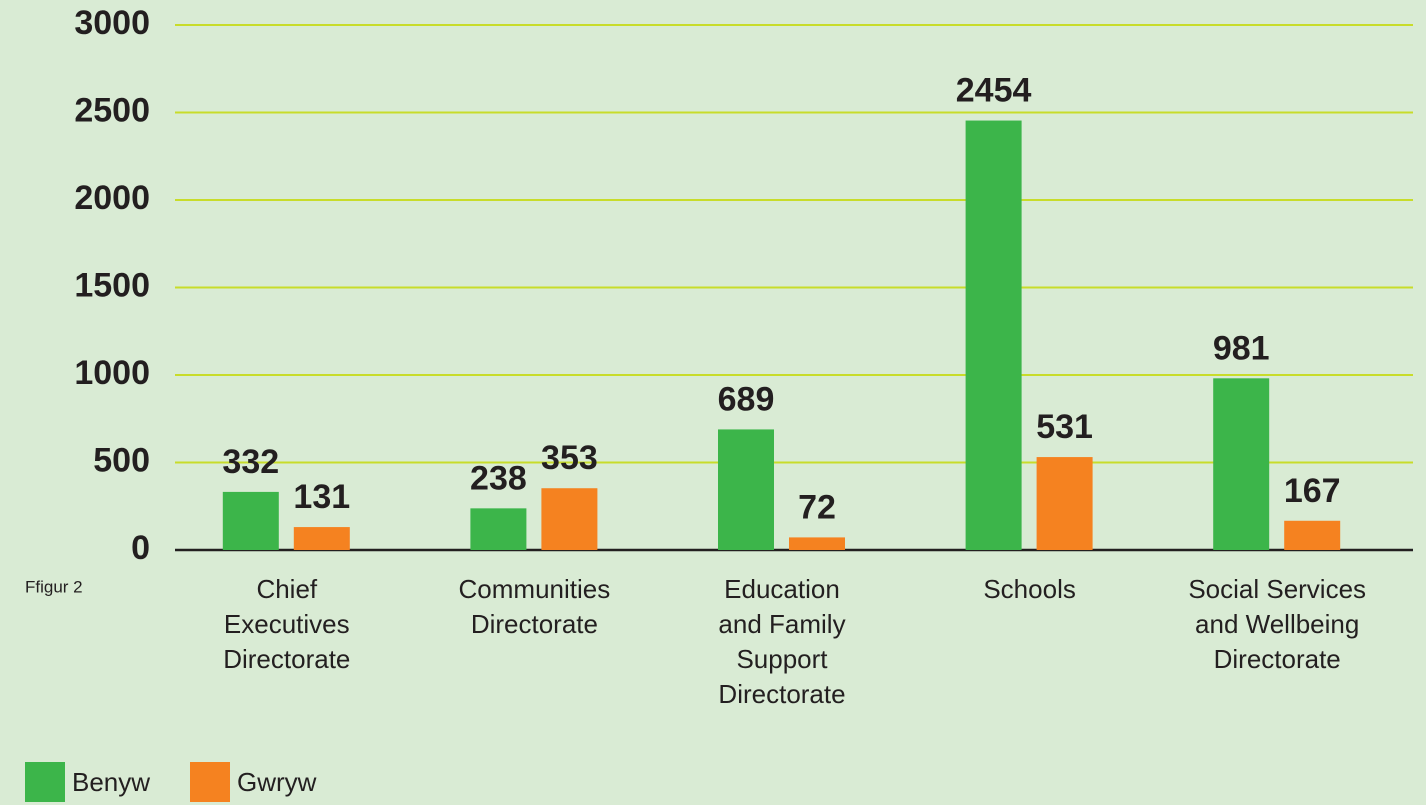  I want to click on y-tick-label: 1000, so click(112, 373).